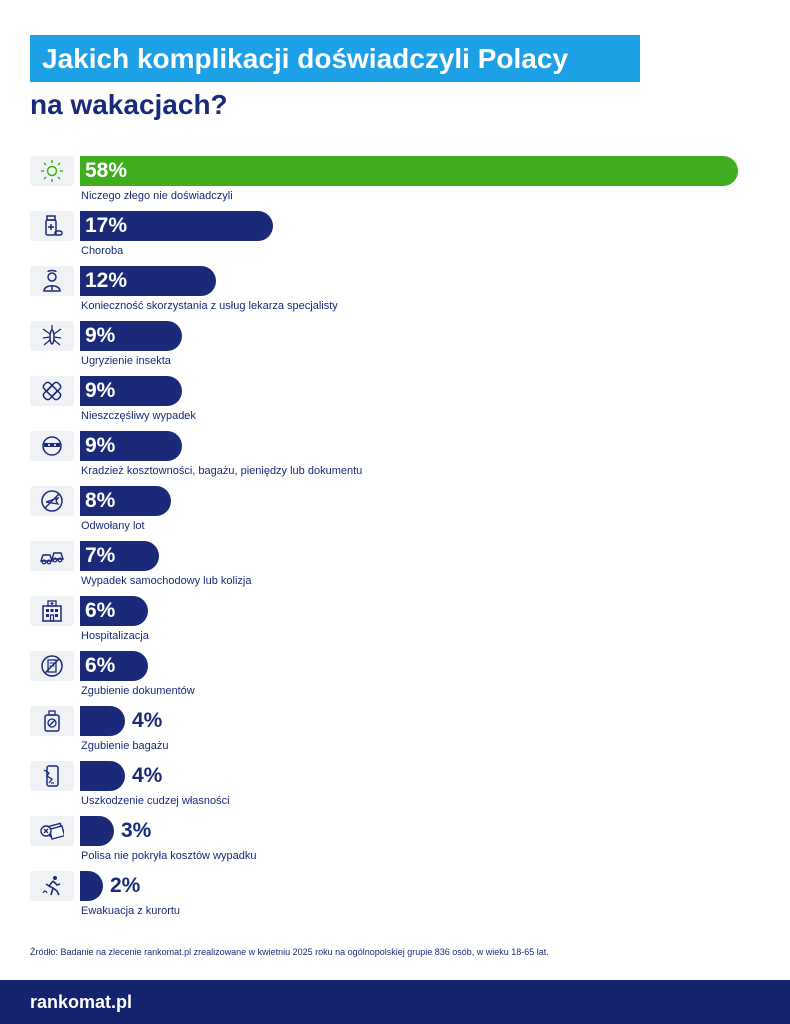 The width and height of the screenshot is (790, 1024). Describe the element at coordinates (52, 446) in the screenshot. I see `thief-icon` at that location.